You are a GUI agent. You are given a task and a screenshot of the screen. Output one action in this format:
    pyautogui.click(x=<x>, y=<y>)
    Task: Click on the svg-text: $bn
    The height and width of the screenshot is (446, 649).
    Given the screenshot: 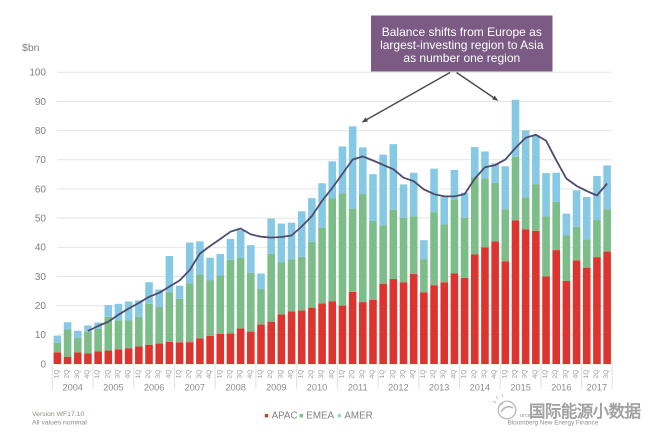 What is the action you would take?
    pyautogui.click(x=31, y=48)
    